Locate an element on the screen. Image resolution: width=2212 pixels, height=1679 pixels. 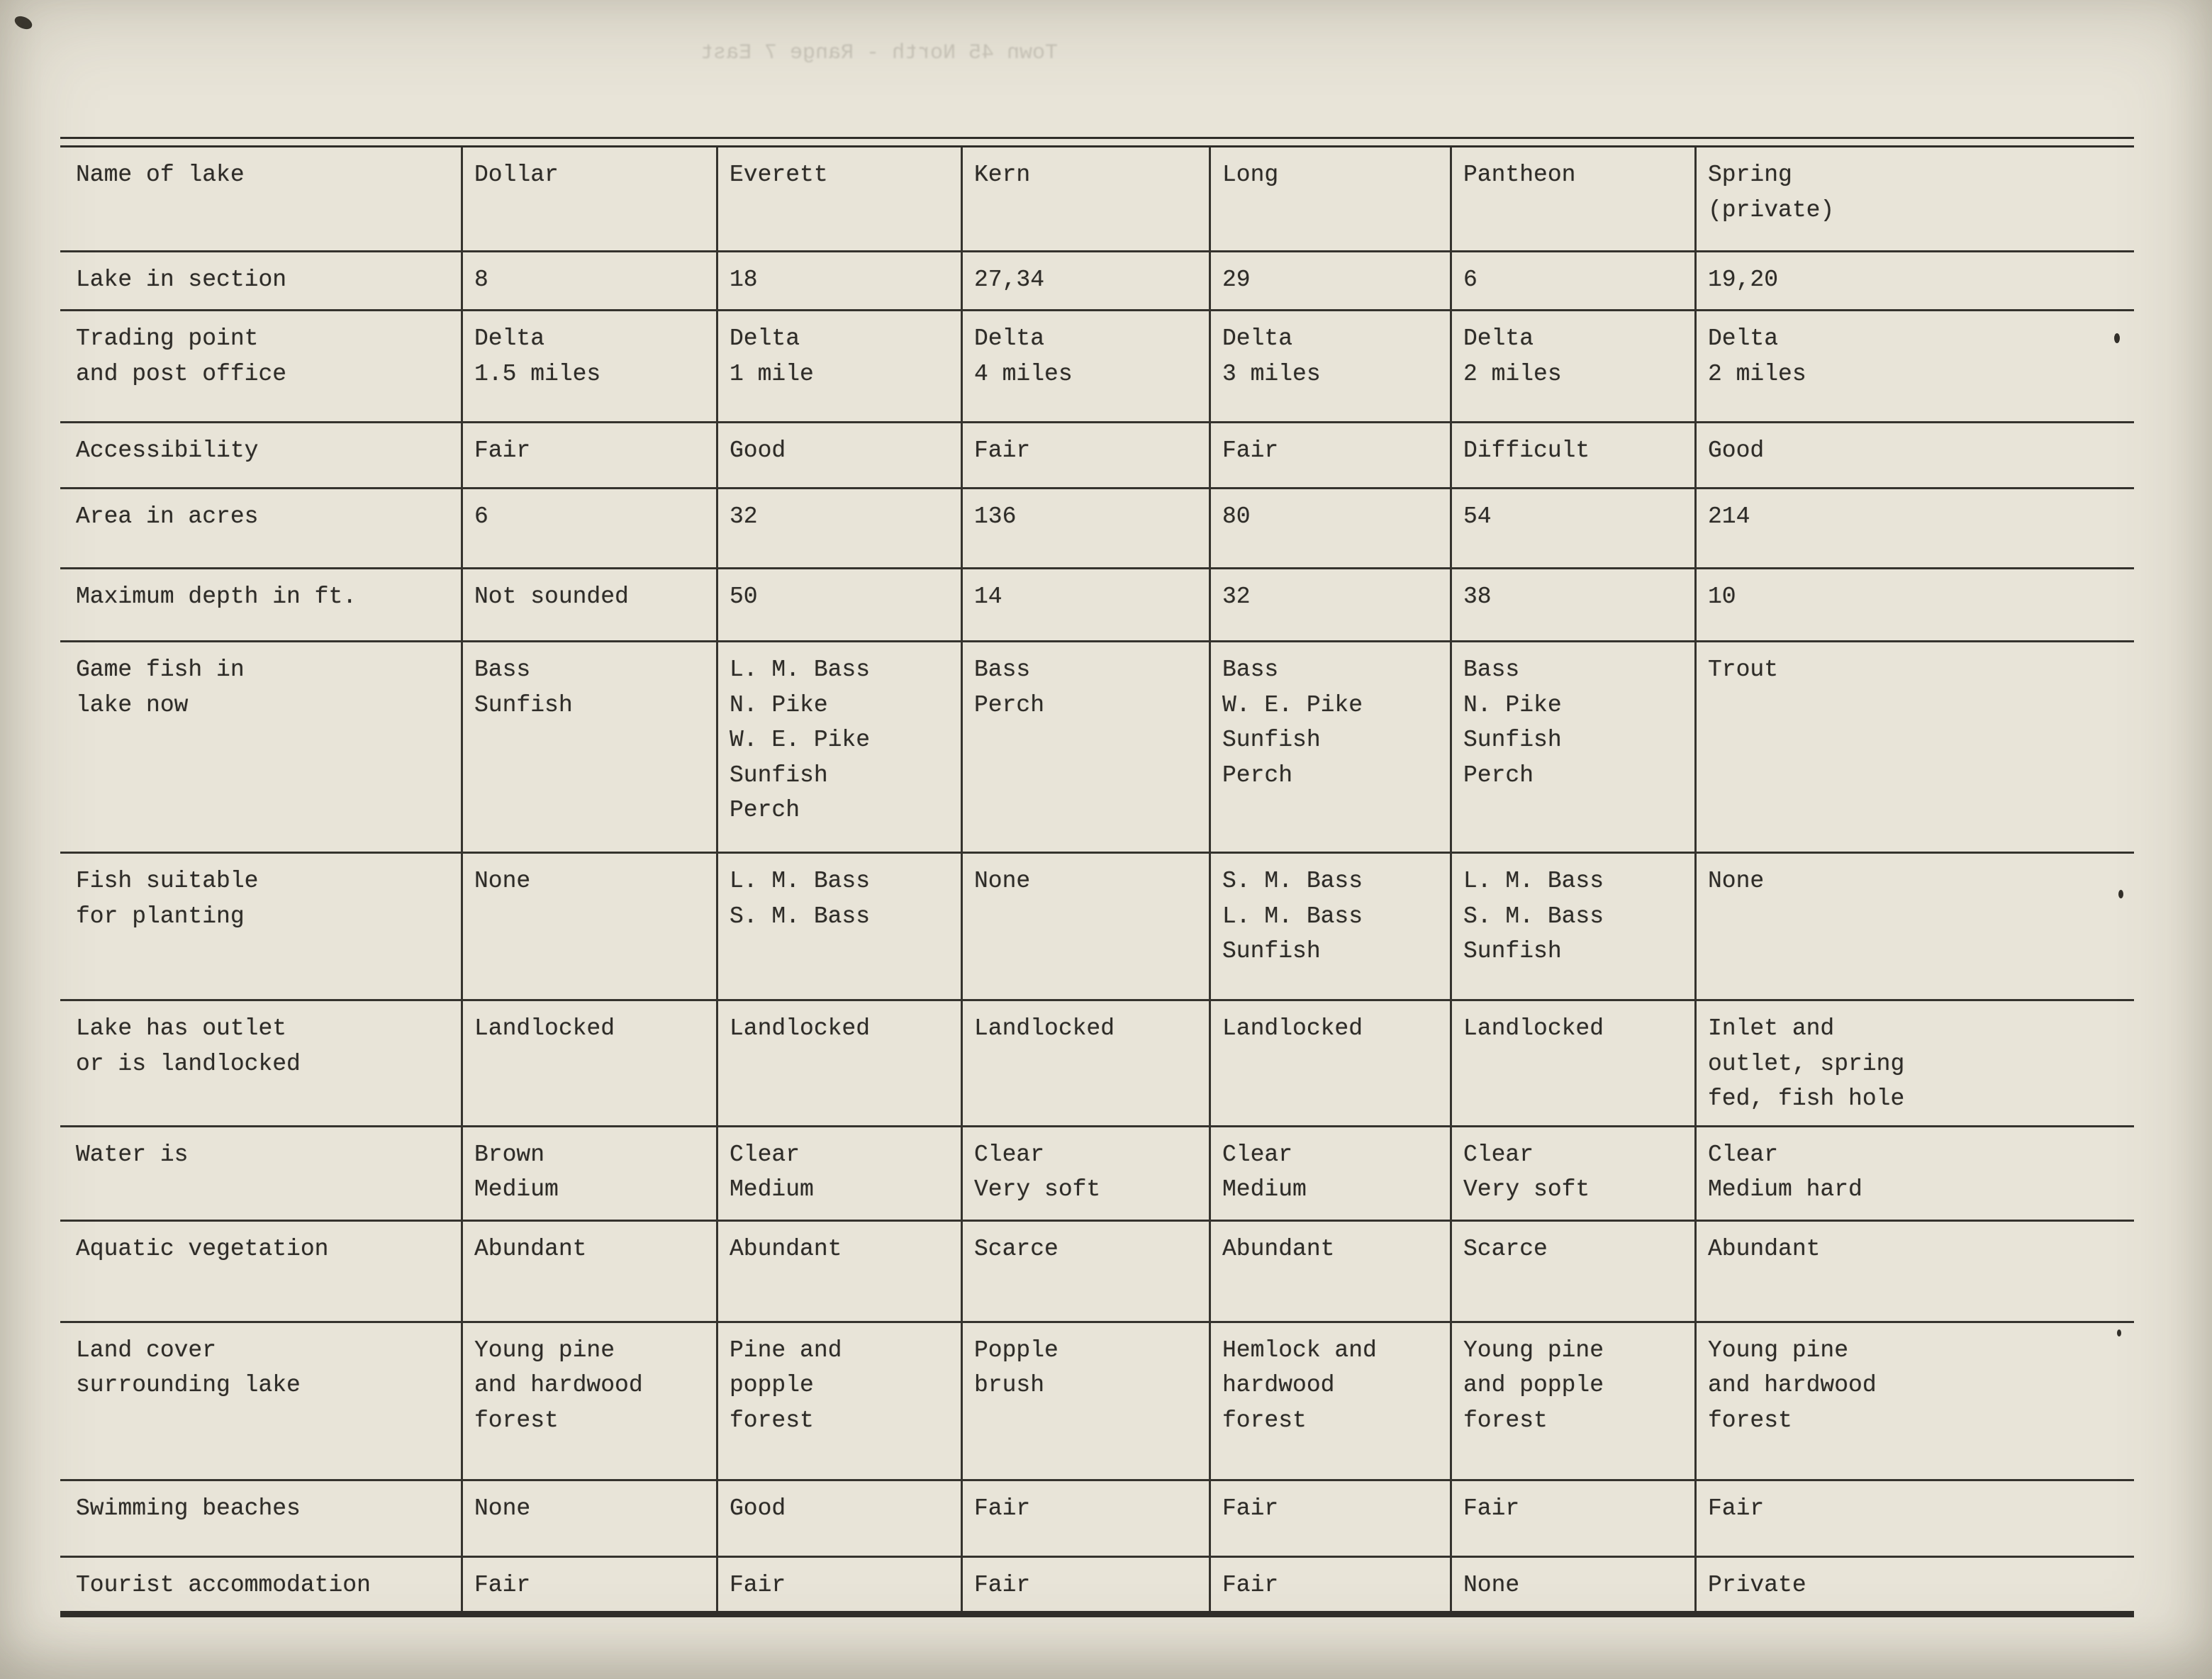
table-cell: Inlet and outlet, spring fed, fish hole is located at coordinates (1914, 1063).